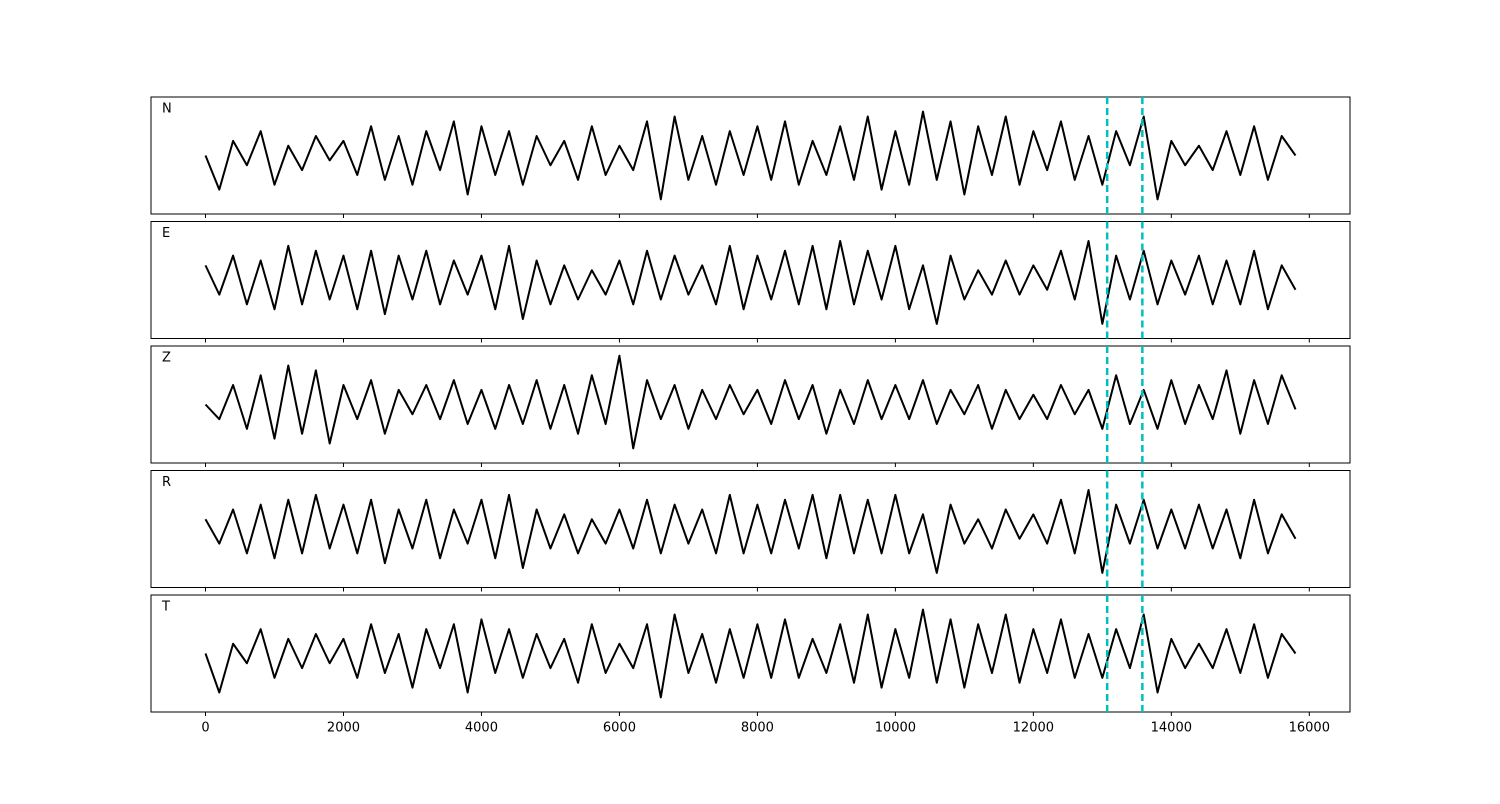 The width and height of the screenshot is (1500, 804). I want to click on panel-label: Z, so click(166, 358).